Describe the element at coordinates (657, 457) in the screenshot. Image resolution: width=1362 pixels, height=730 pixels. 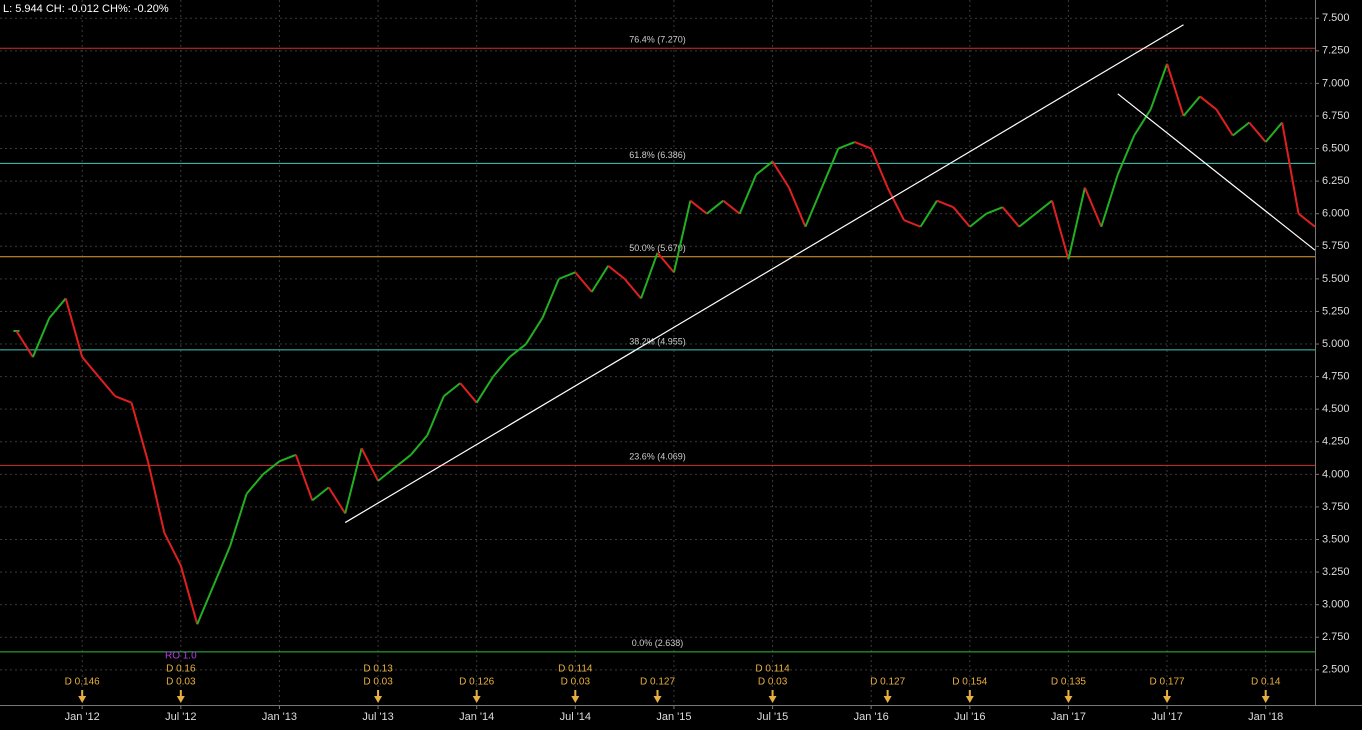
I see `fib-level-label: 23.6% (4.069)` at that location.